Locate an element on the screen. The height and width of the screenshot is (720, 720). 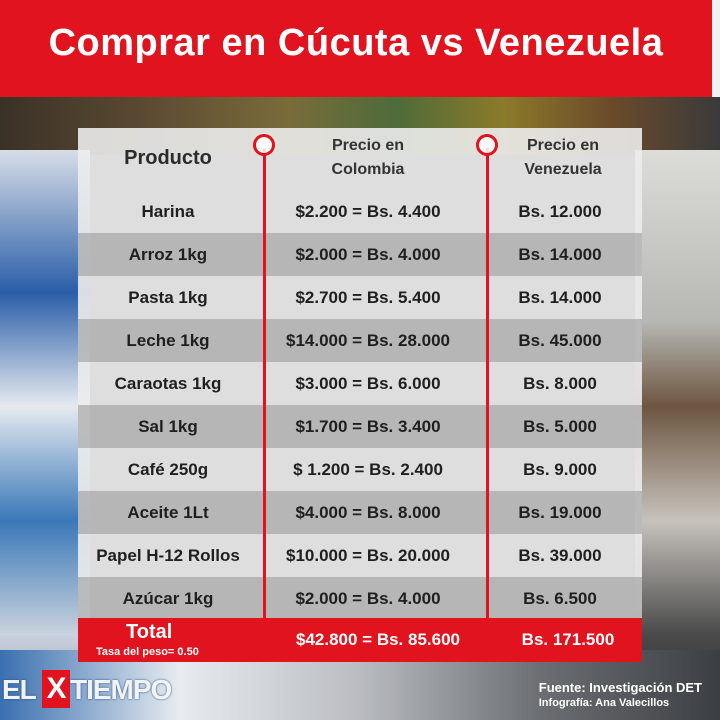
price-venezuela: Bs. 45.000 is located at coordinates (560, 340).